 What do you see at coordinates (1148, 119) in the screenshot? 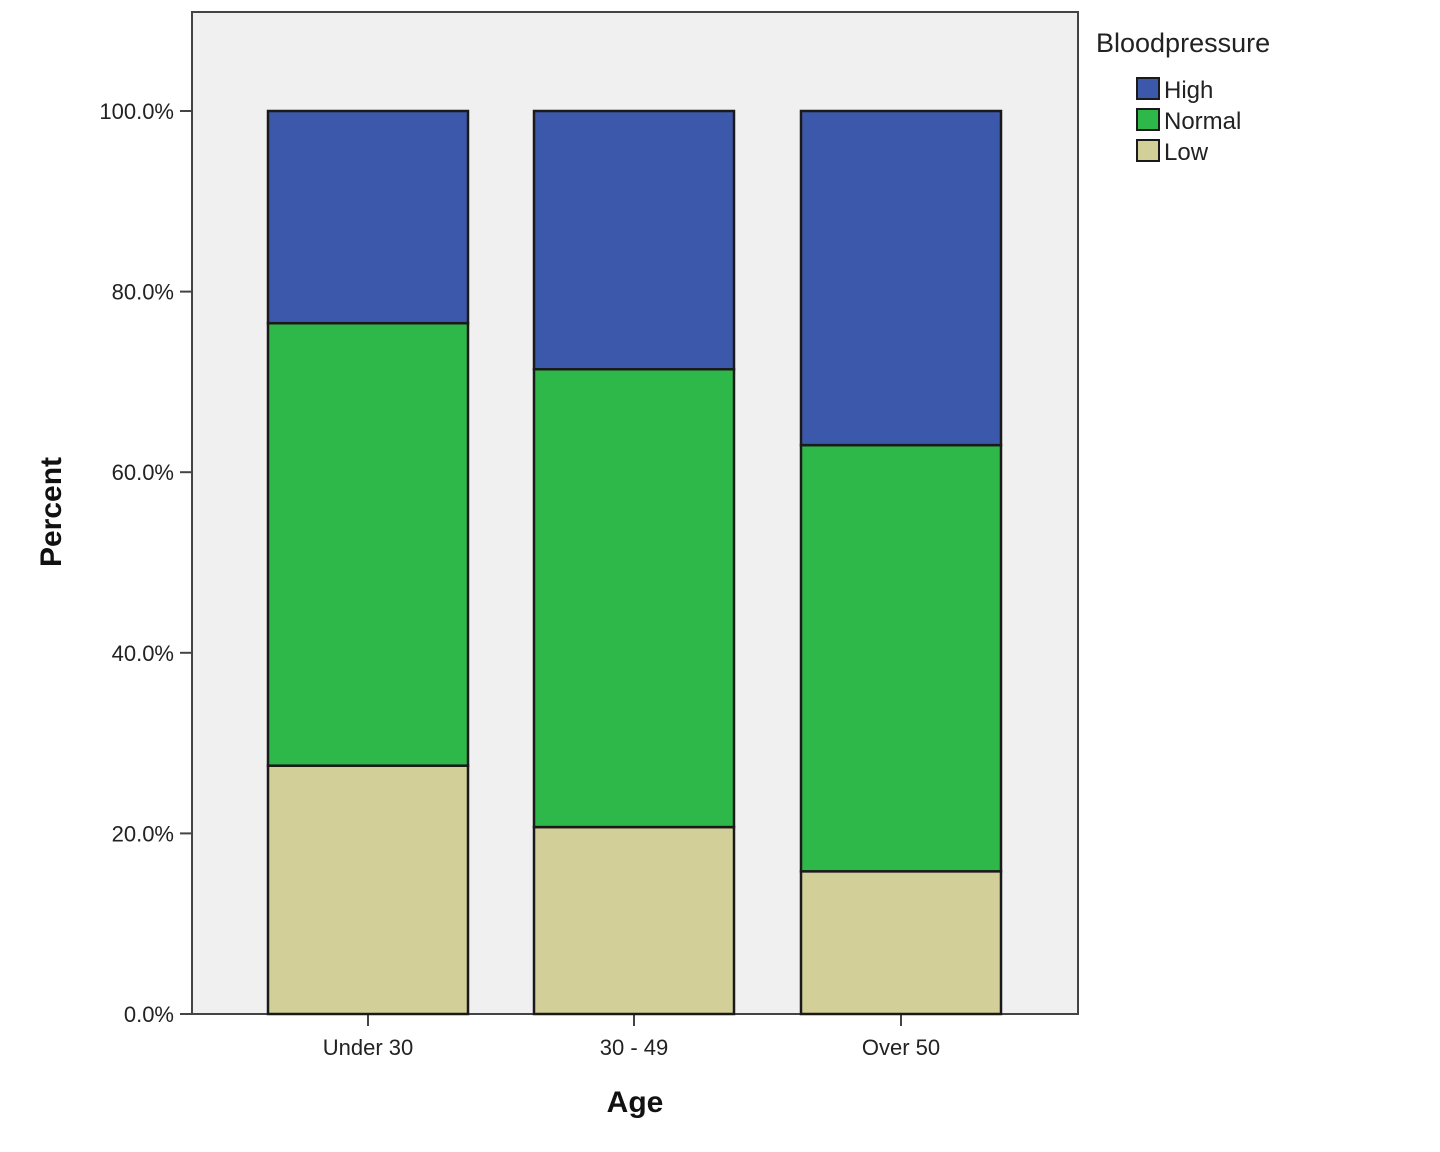
I see `legend-swatch-normal` at bounding box center [1148, 119].